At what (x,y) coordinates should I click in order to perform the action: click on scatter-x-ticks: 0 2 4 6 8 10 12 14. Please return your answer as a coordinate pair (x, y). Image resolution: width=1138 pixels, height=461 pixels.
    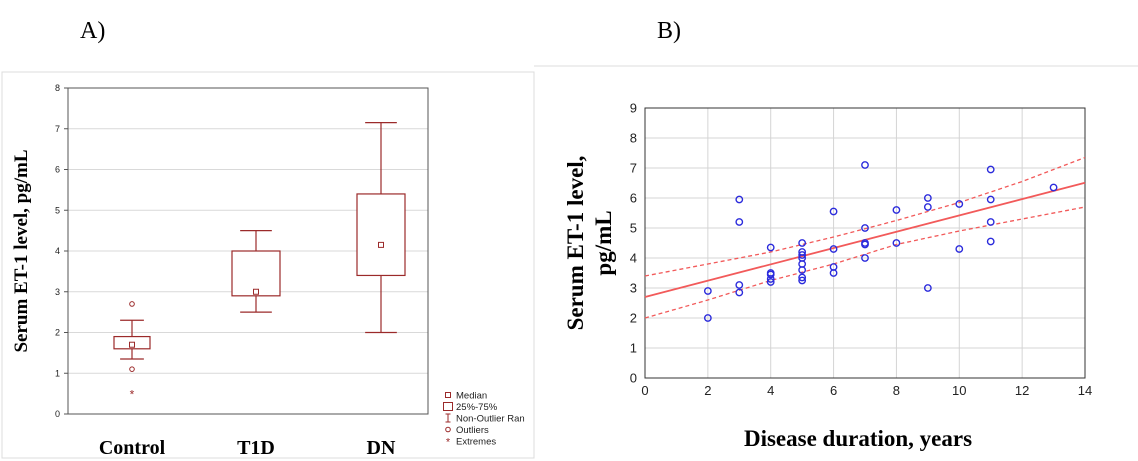
    Looking at the image, I should click on (866, 390).